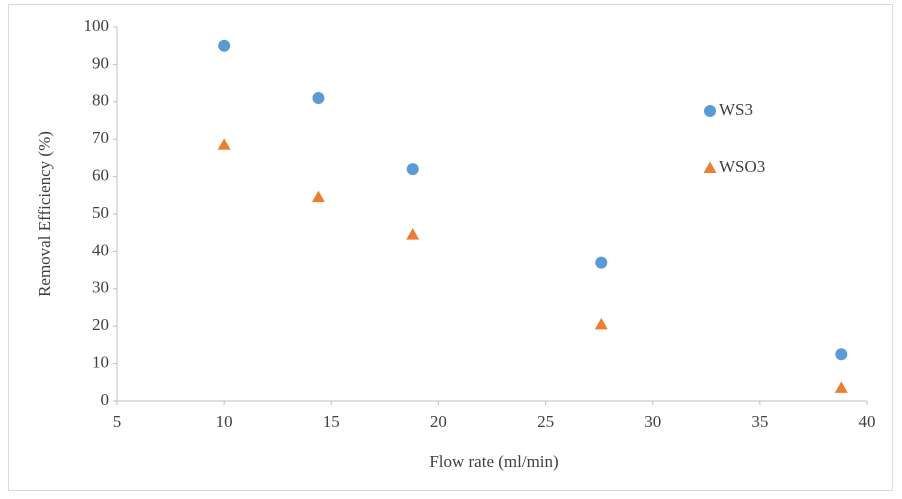  What do you see at coordinates (100, 100) in the screenshot?
I see `y-tick-label: 80` at bounding box center [100, 100].